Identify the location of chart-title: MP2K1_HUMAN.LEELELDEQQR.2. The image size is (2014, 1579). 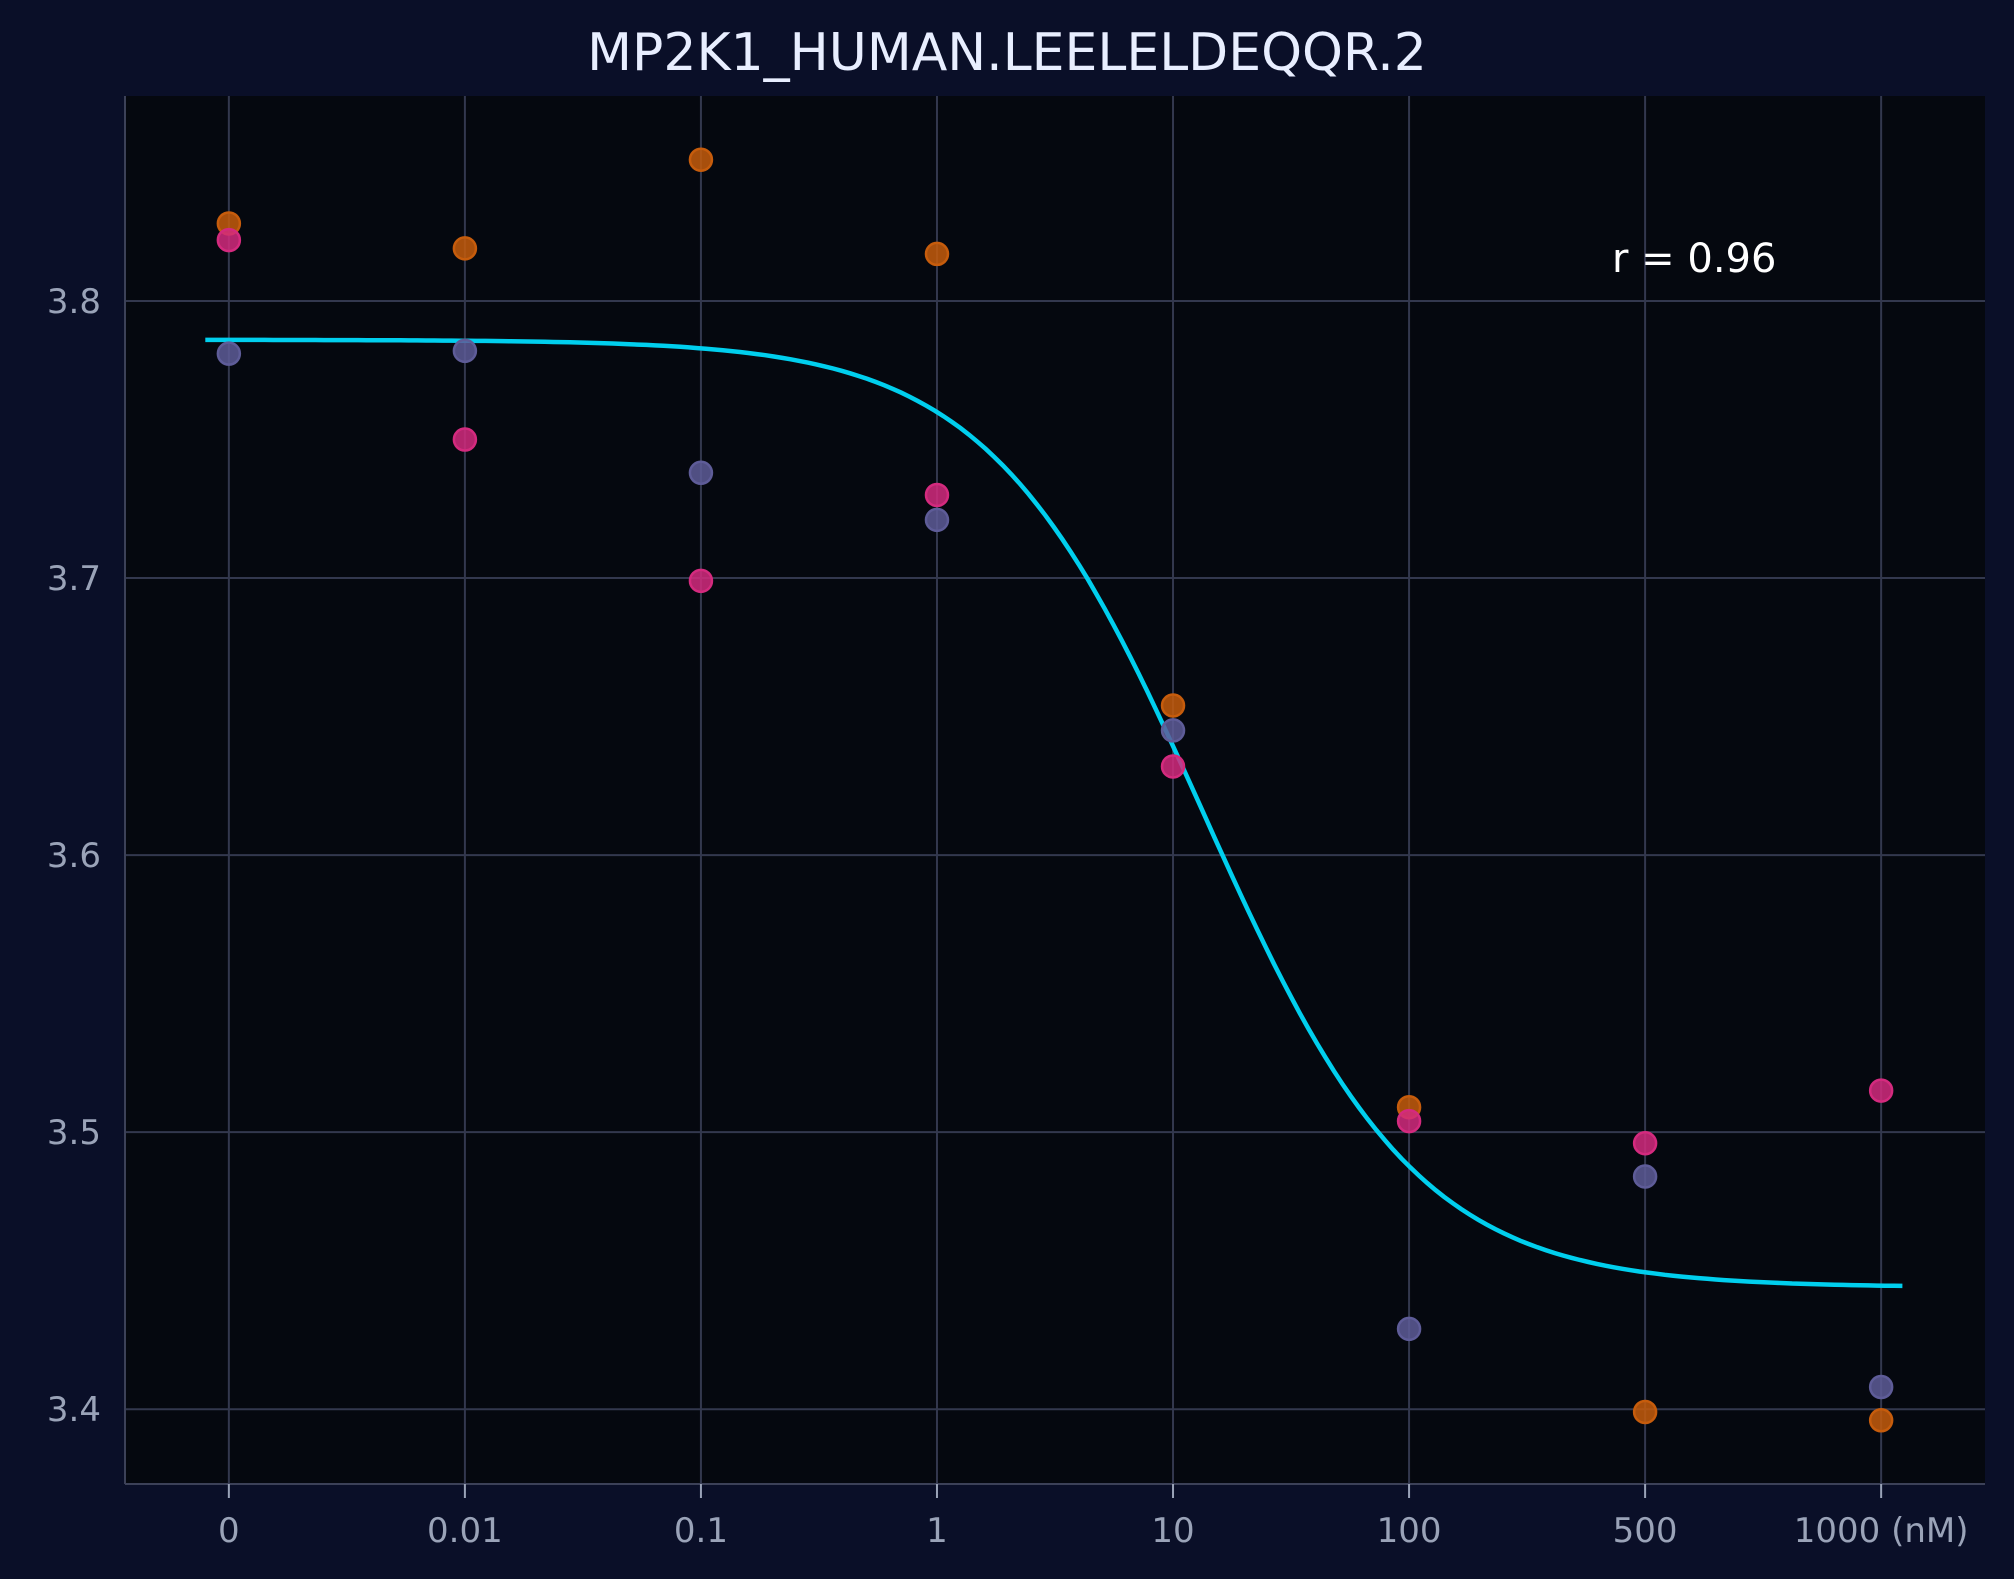
(1007, 53).